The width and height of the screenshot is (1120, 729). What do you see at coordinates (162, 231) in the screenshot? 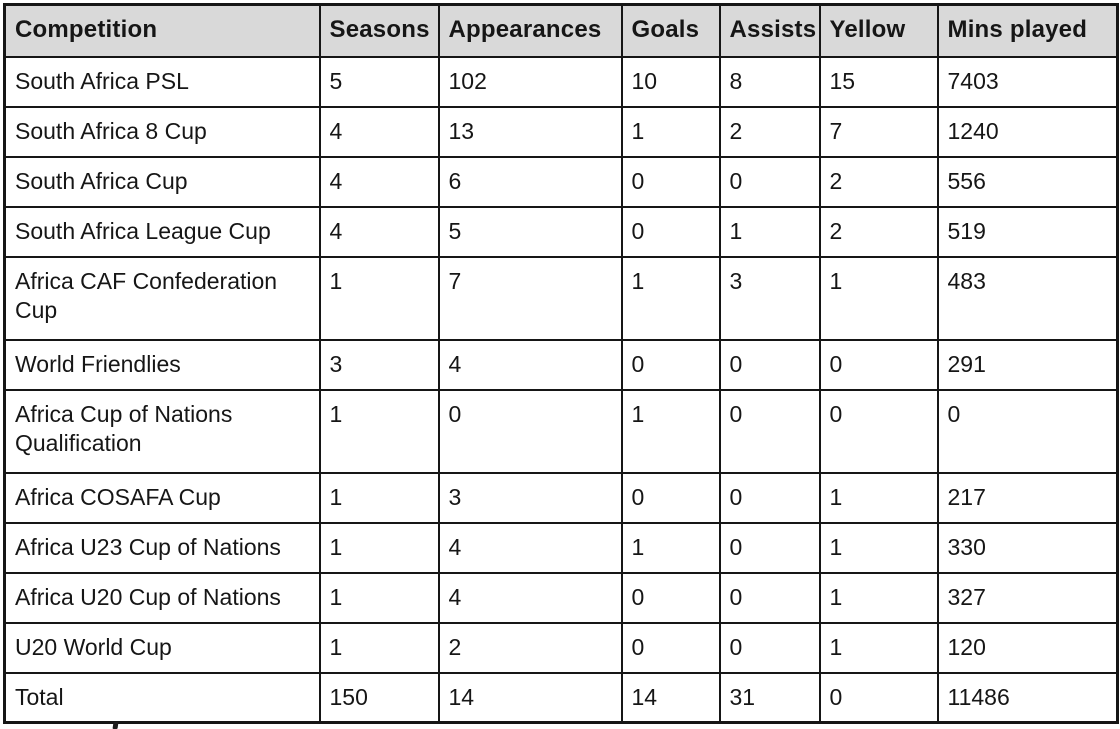
I see `cell-competition: South Africa League Cup` at bounding box center [162, 231].